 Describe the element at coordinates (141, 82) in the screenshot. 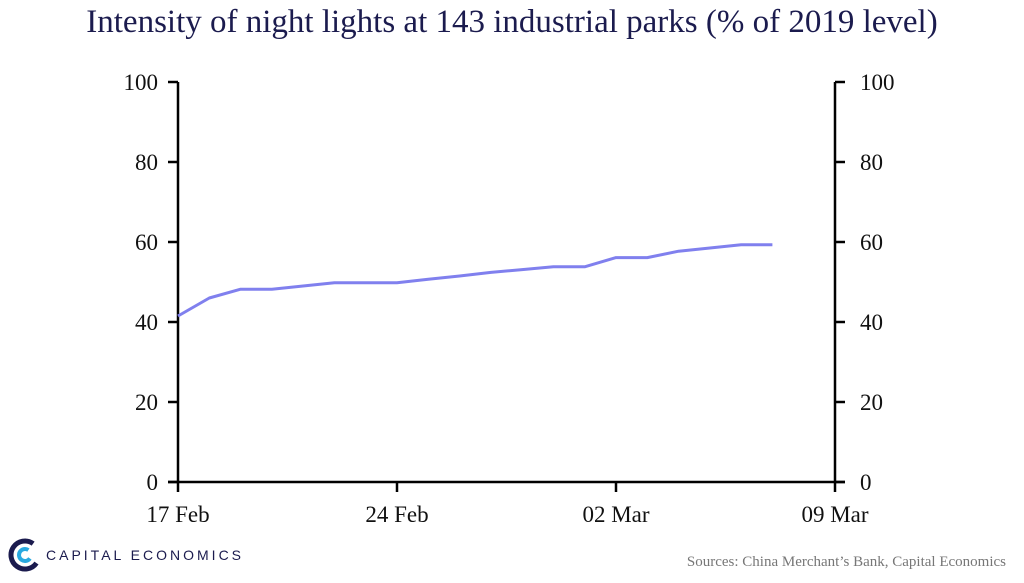

I see `y-tick-label-left: 100` at that location.